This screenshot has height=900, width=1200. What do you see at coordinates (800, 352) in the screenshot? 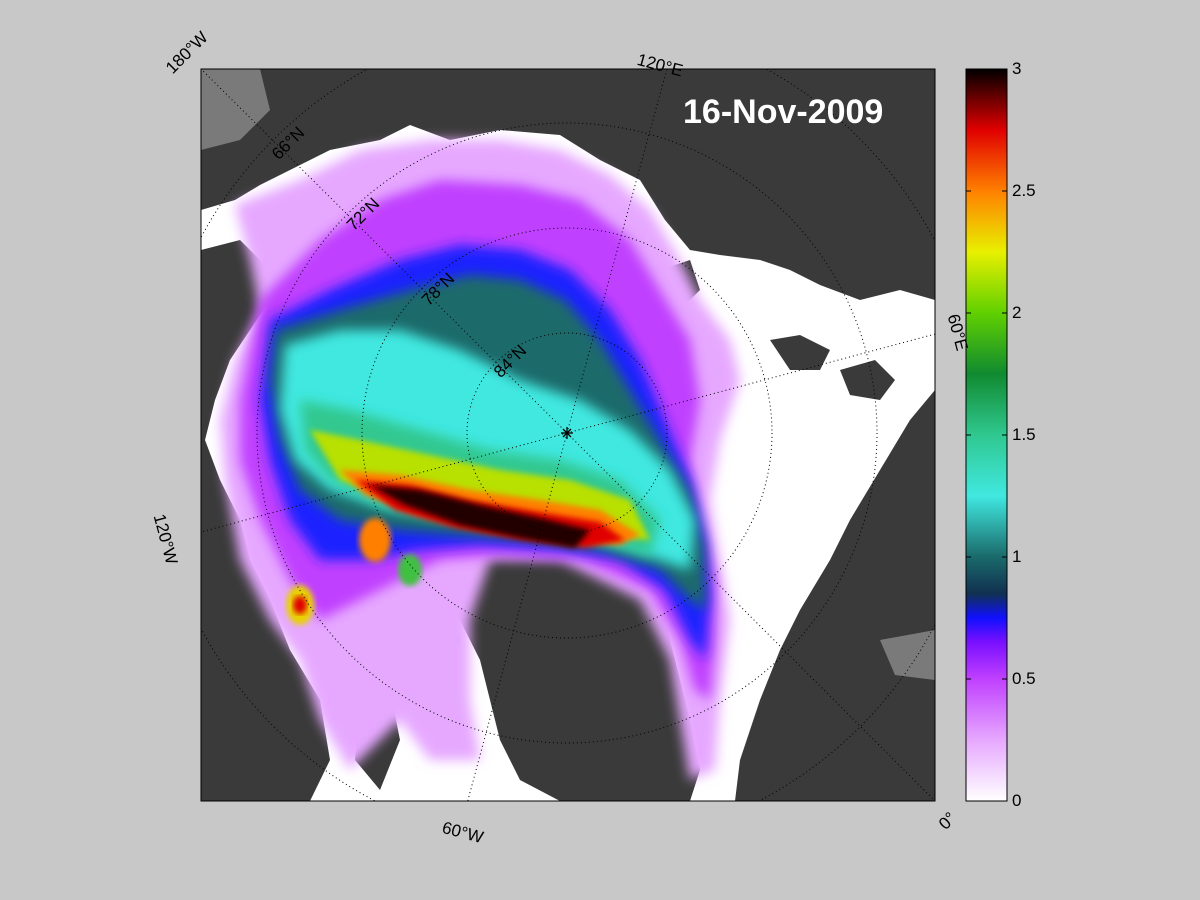
I see `land-svalbard` at bounding box center [800, 352].